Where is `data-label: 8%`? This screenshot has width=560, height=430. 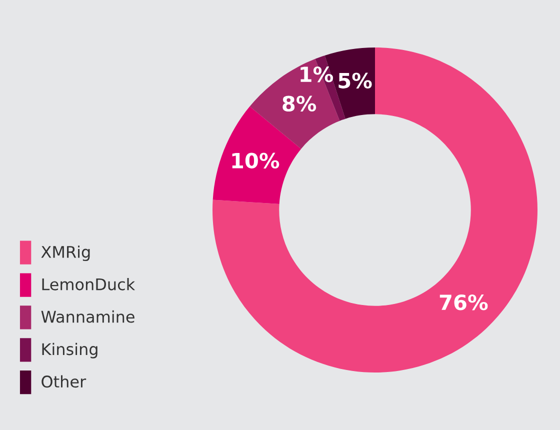 data-label: 8% is located at coordinates (299, 104).